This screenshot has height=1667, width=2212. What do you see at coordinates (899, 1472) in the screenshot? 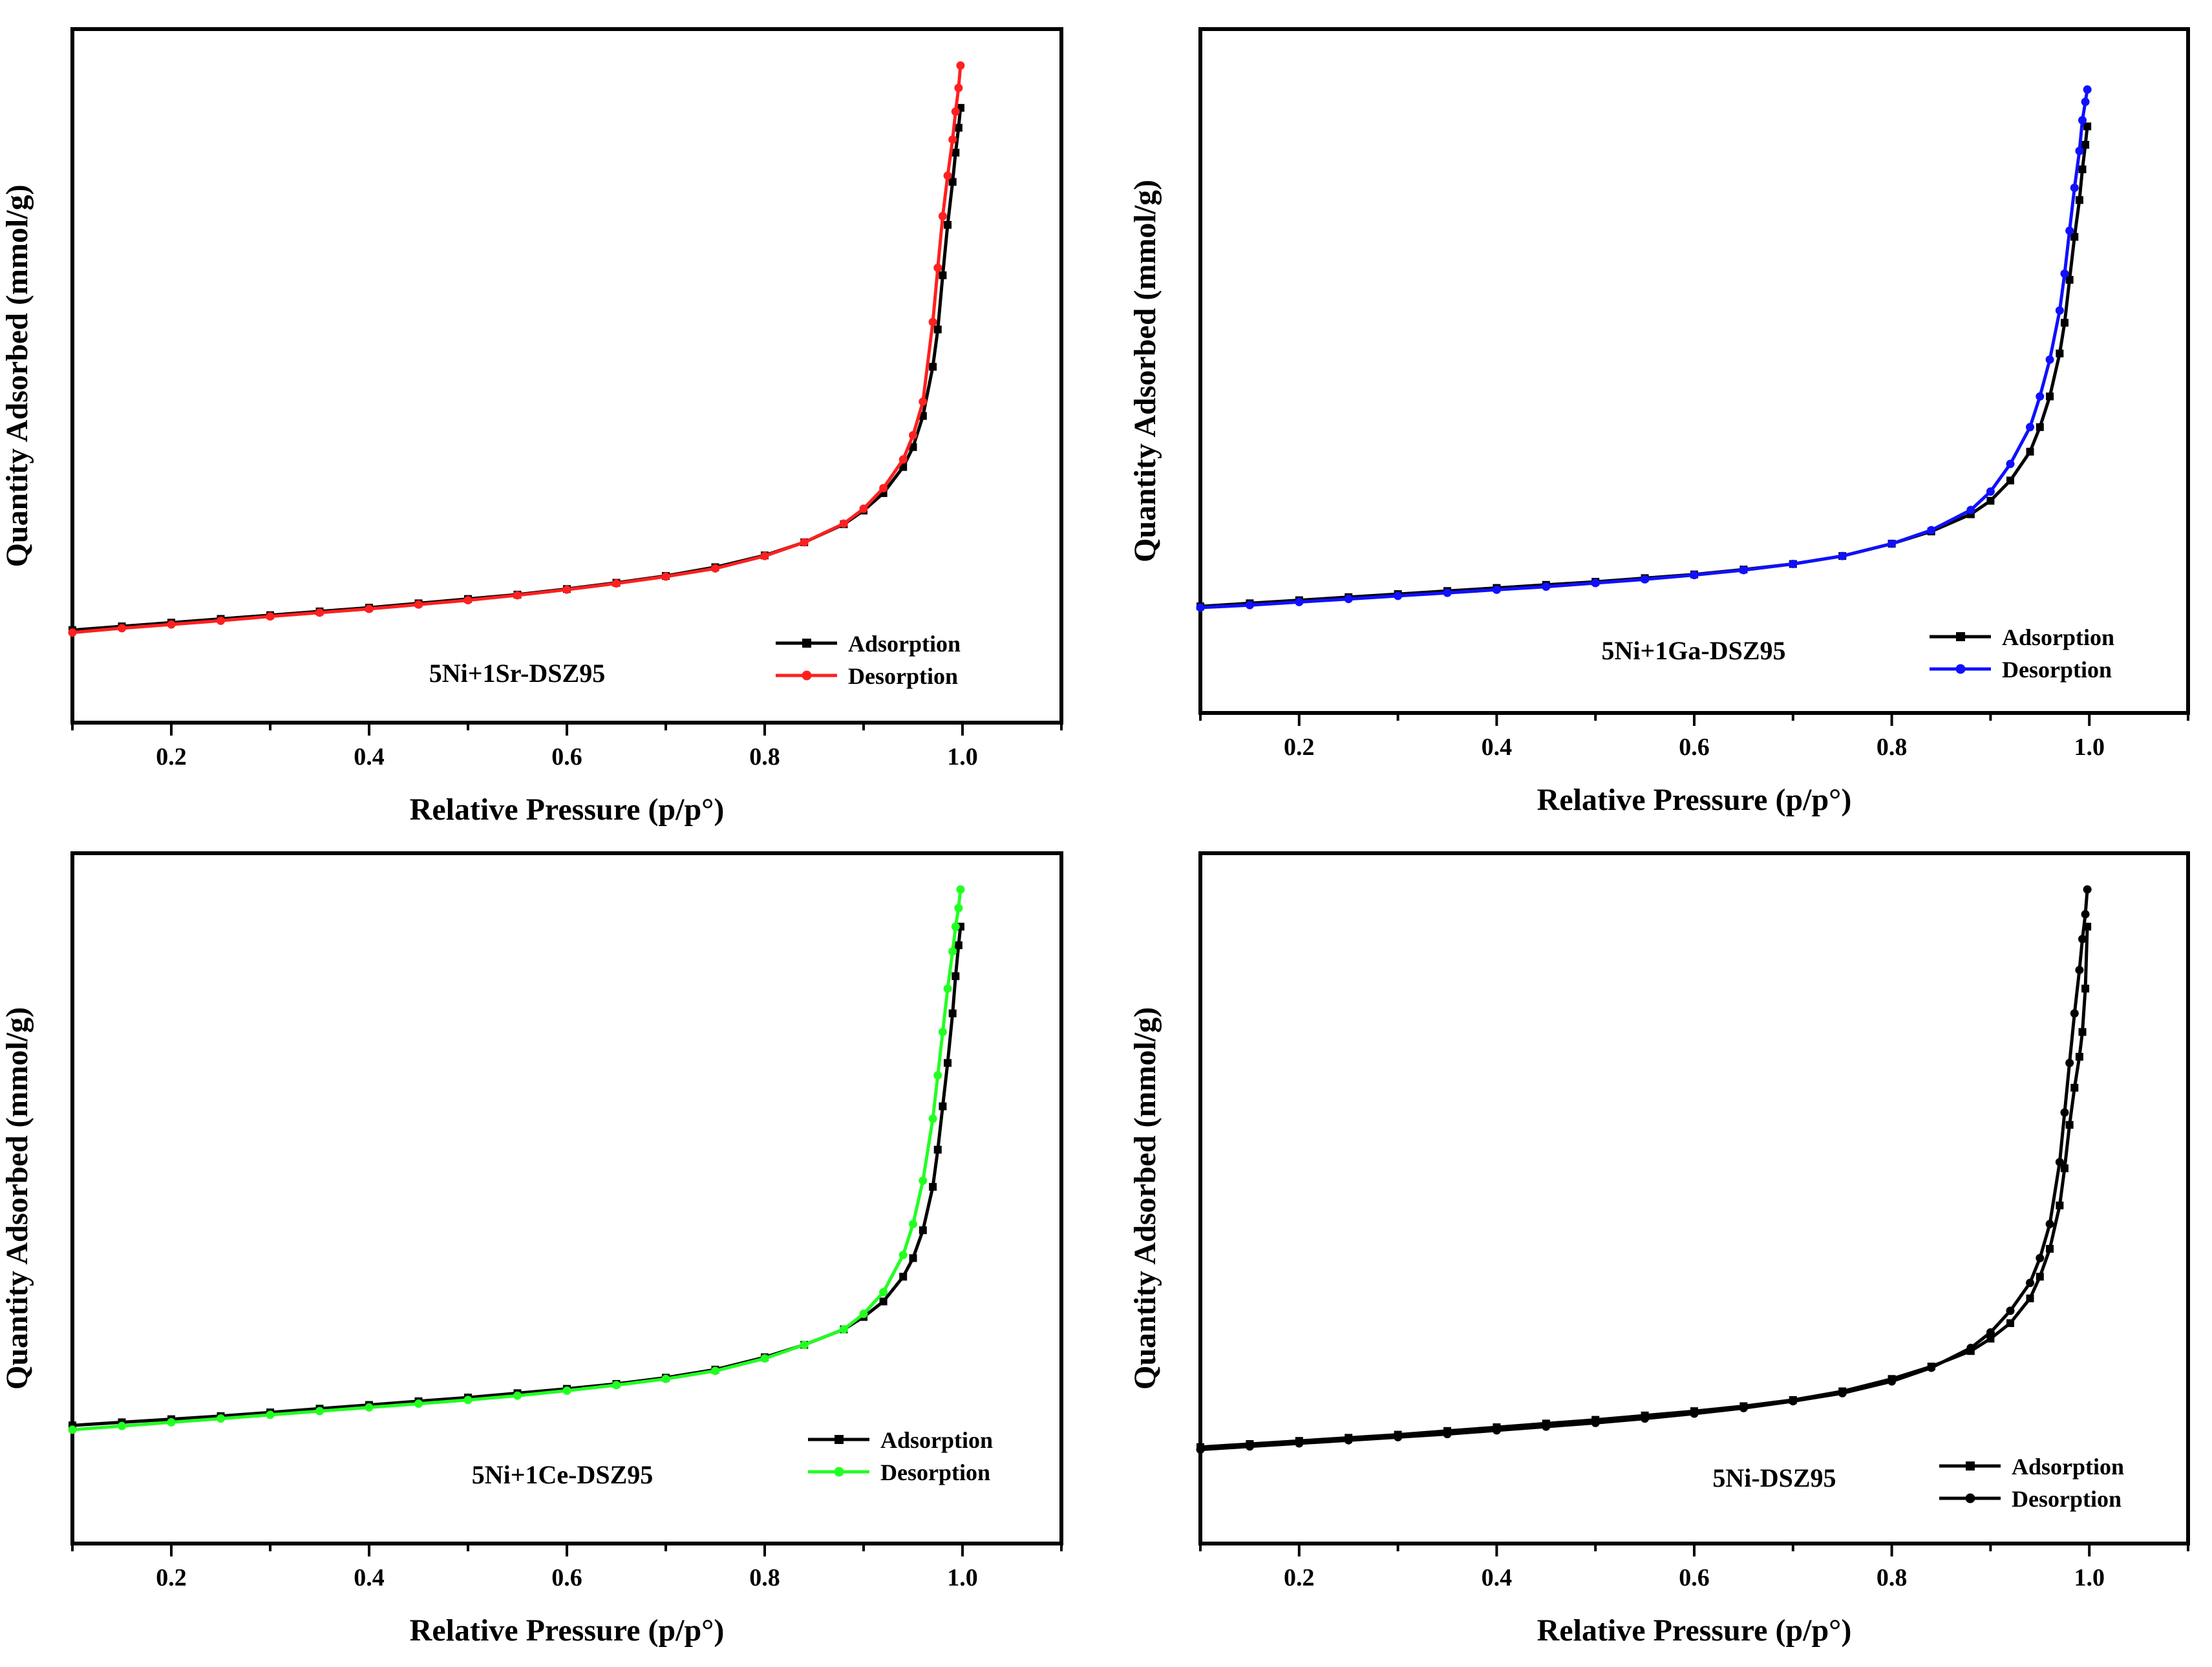
I see `legend-item-desorption: Desorption` at bounding box center [899, 1472].